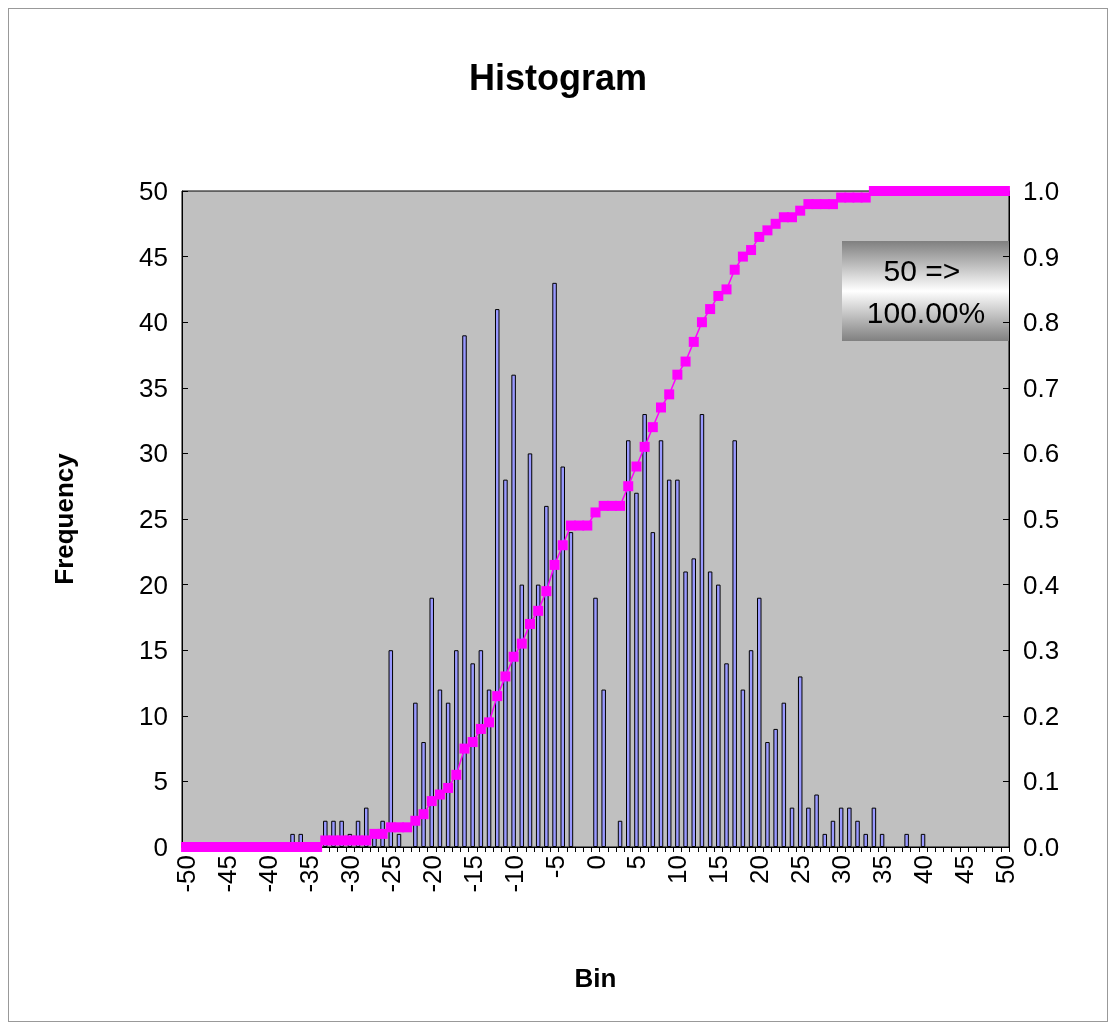 The image size is (1116, 1030). I want to click on y-tick-label: 20, so click(153, 584).